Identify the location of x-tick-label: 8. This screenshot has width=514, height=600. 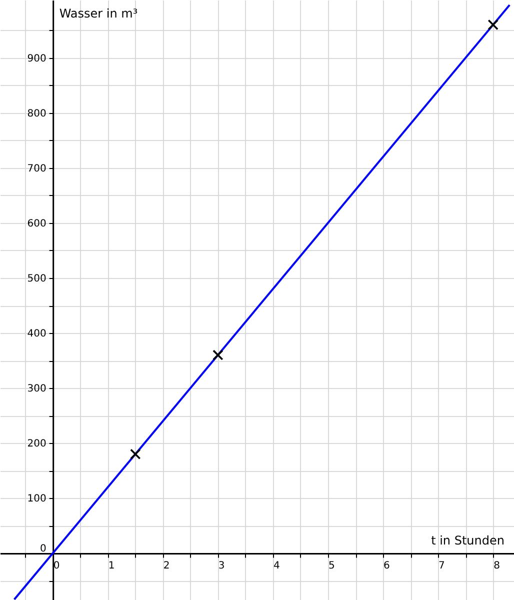
(497, 566).